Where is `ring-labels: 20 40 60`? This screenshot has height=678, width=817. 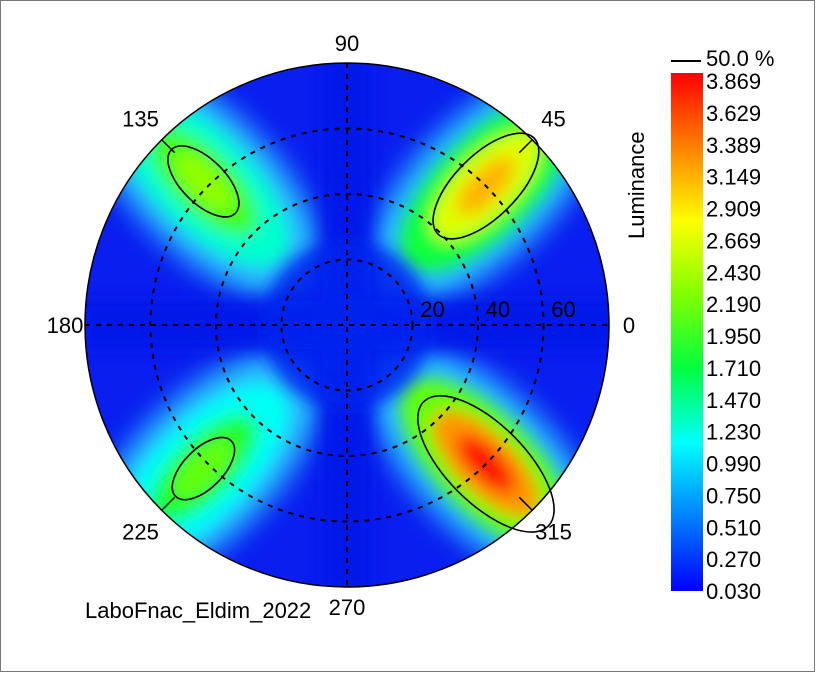
ring-labels: 20 40 60 is located at coordinates (497, 309).